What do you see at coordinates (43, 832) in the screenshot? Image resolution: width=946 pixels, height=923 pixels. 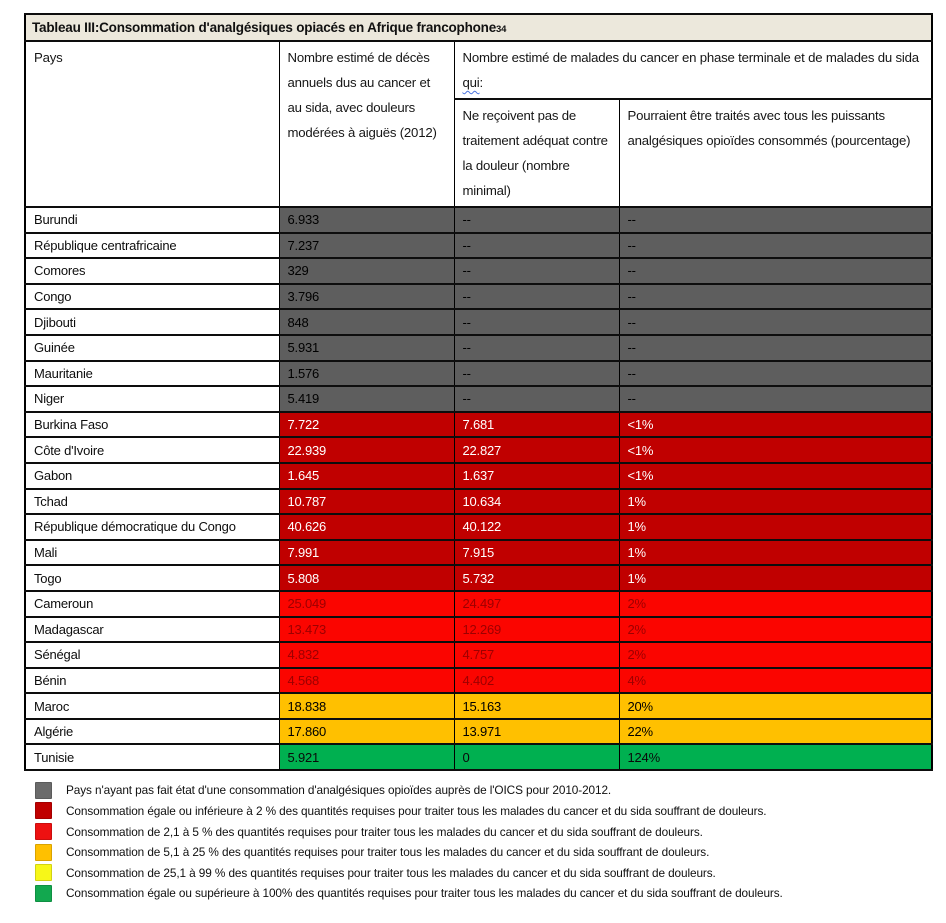 I see `red-color-swatch` at bounding box center [43, 832].